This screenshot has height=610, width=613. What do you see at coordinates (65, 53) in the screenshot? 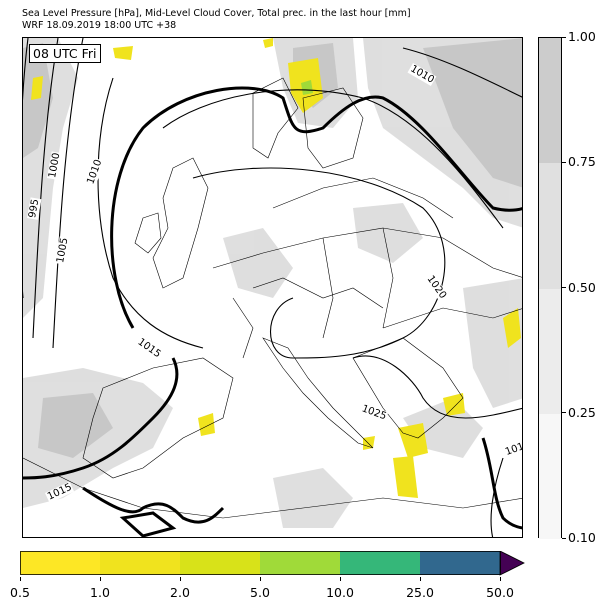
I see `valid-time-label: 08 UTC Fri` at bounding box center [65, 53].